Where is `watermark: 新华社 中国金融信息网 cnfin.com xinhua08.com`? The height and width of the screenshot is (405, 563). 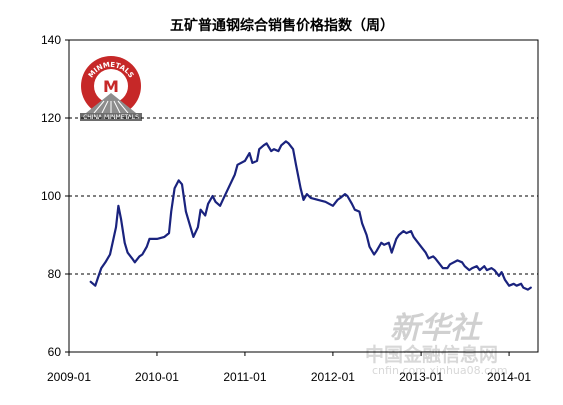 watermark: 新华社 中国金融信息网 cnfin.com xinhua08.com is located at coordinates (436, 344).